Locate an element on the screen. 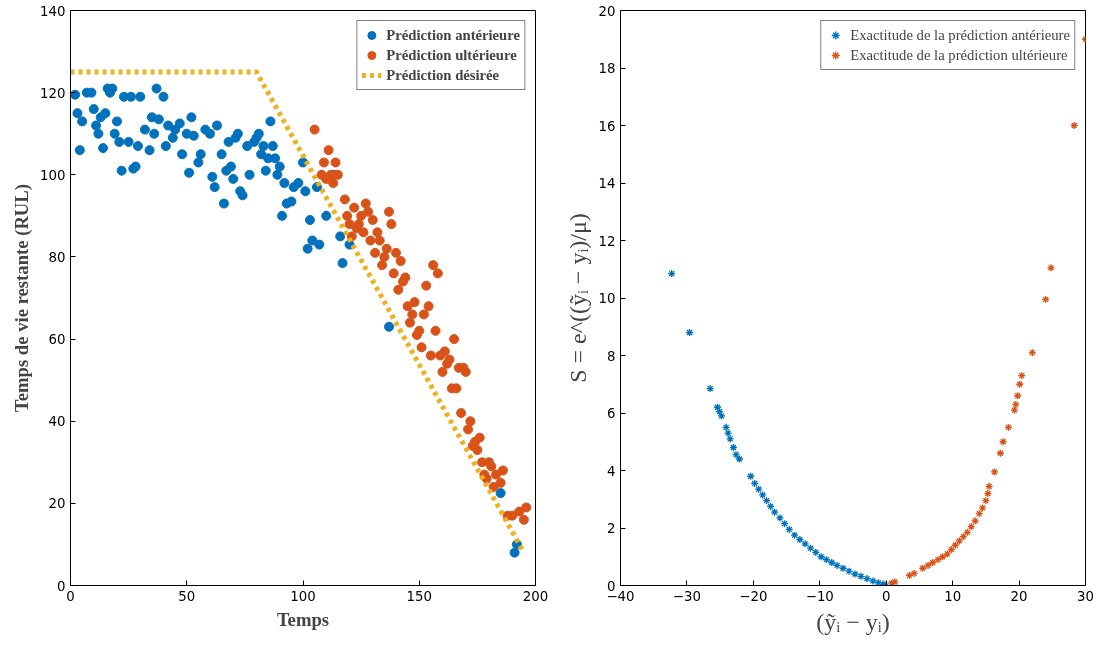  y-tick-label: 16 is located at coordinates (607, 126).